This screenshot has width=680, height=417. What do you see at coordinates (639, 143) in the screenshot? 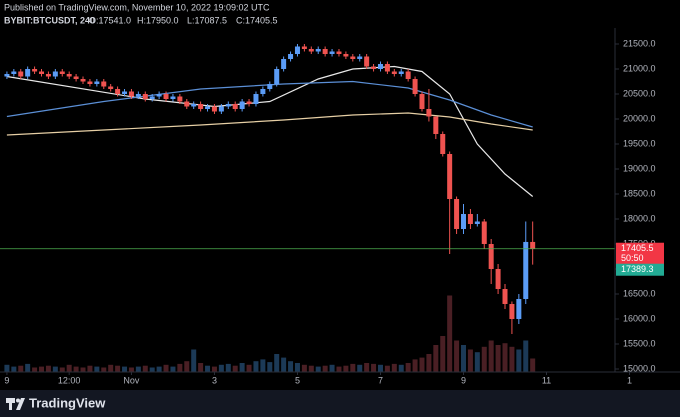
I see `y-tick-label: 19500.0` at bounding box center [639, 143].